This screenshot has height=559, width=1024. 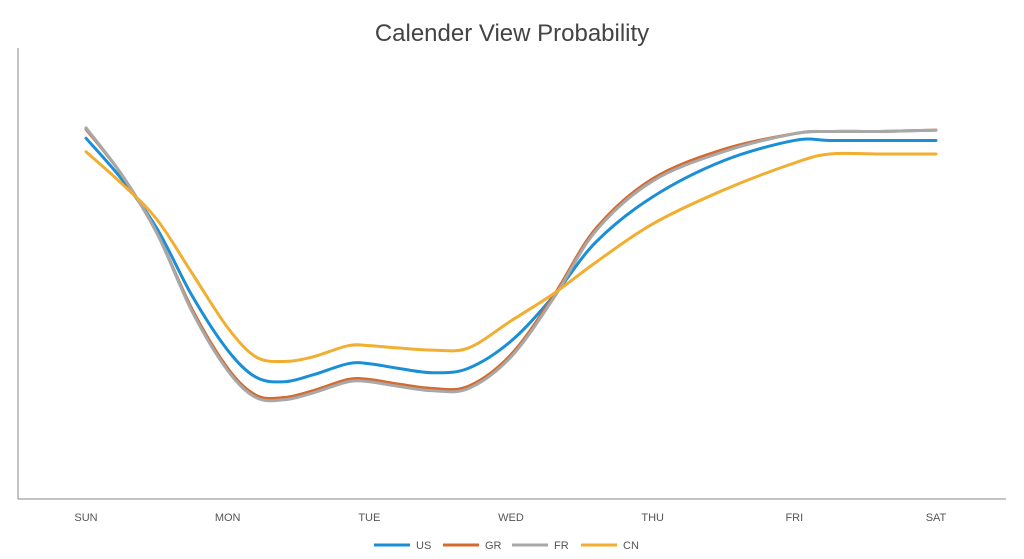 I want to click on legend-label-gr: GR, so click(x=493, y=546).